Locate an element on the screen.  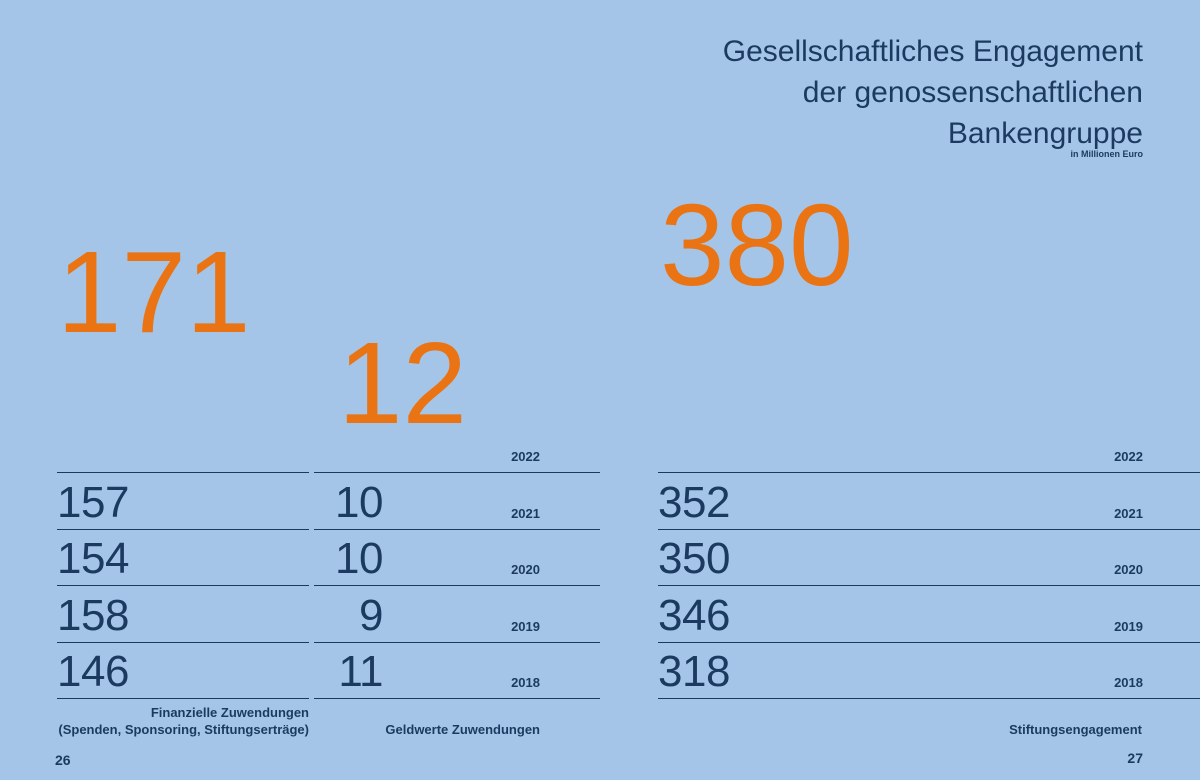
table-row: 157 is located at coordinates (183, 501).